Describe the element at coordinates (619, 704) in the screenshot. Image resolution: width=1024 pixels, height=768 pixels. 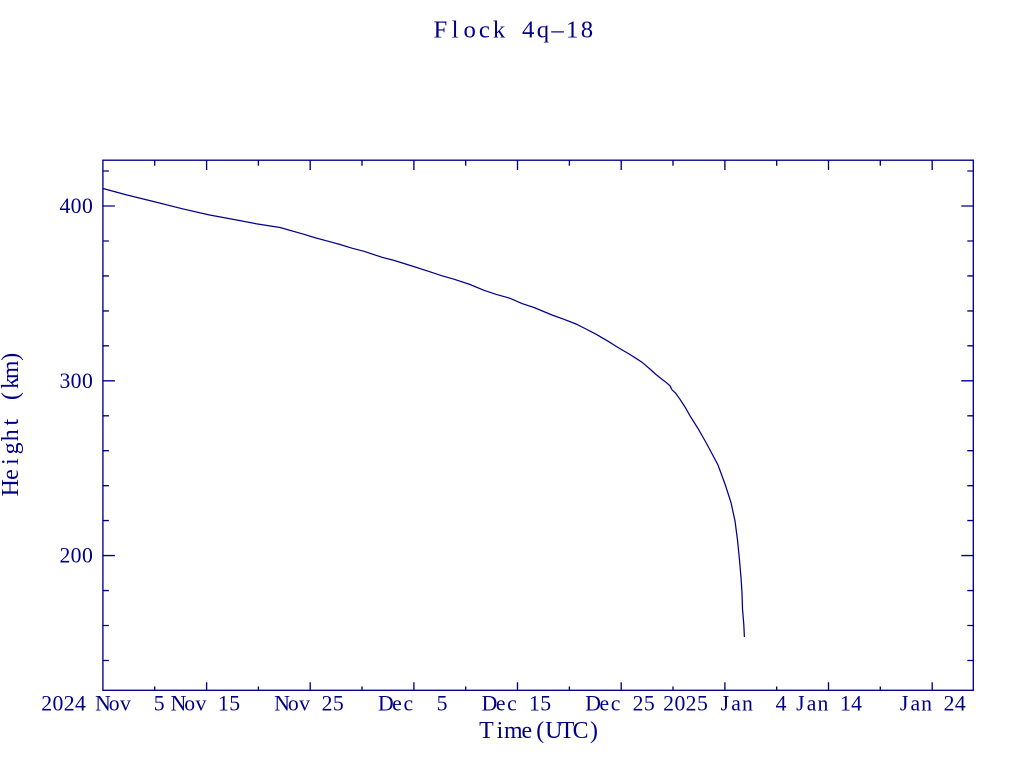
I see `svg-text: Dec25` at that location.